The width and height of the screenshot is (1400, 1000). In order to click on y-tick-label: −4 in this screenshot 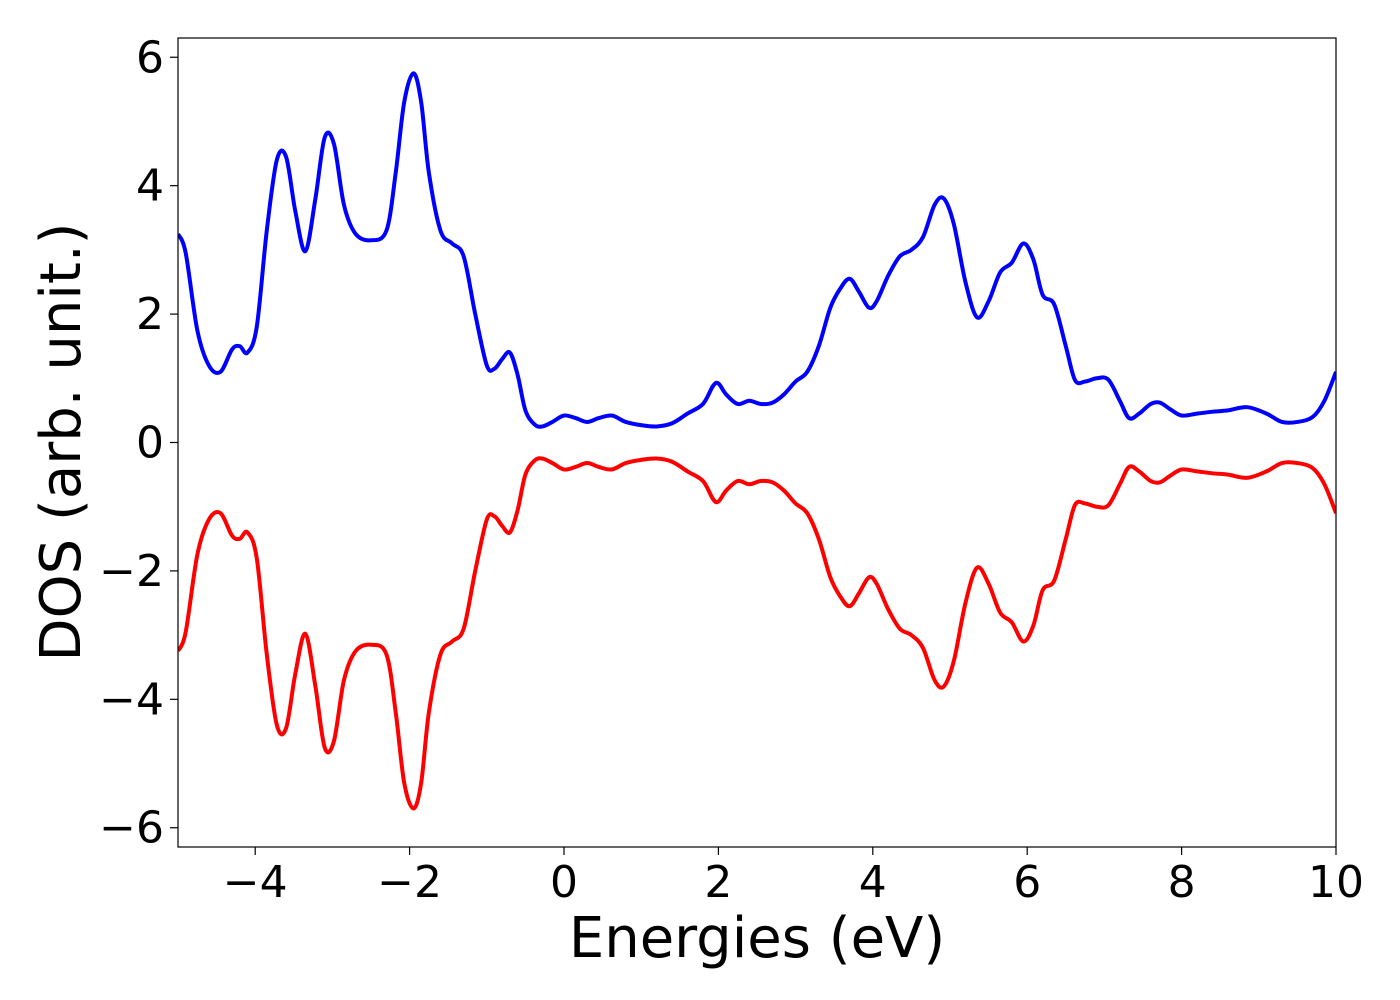, I will do `click(131, 699)`.